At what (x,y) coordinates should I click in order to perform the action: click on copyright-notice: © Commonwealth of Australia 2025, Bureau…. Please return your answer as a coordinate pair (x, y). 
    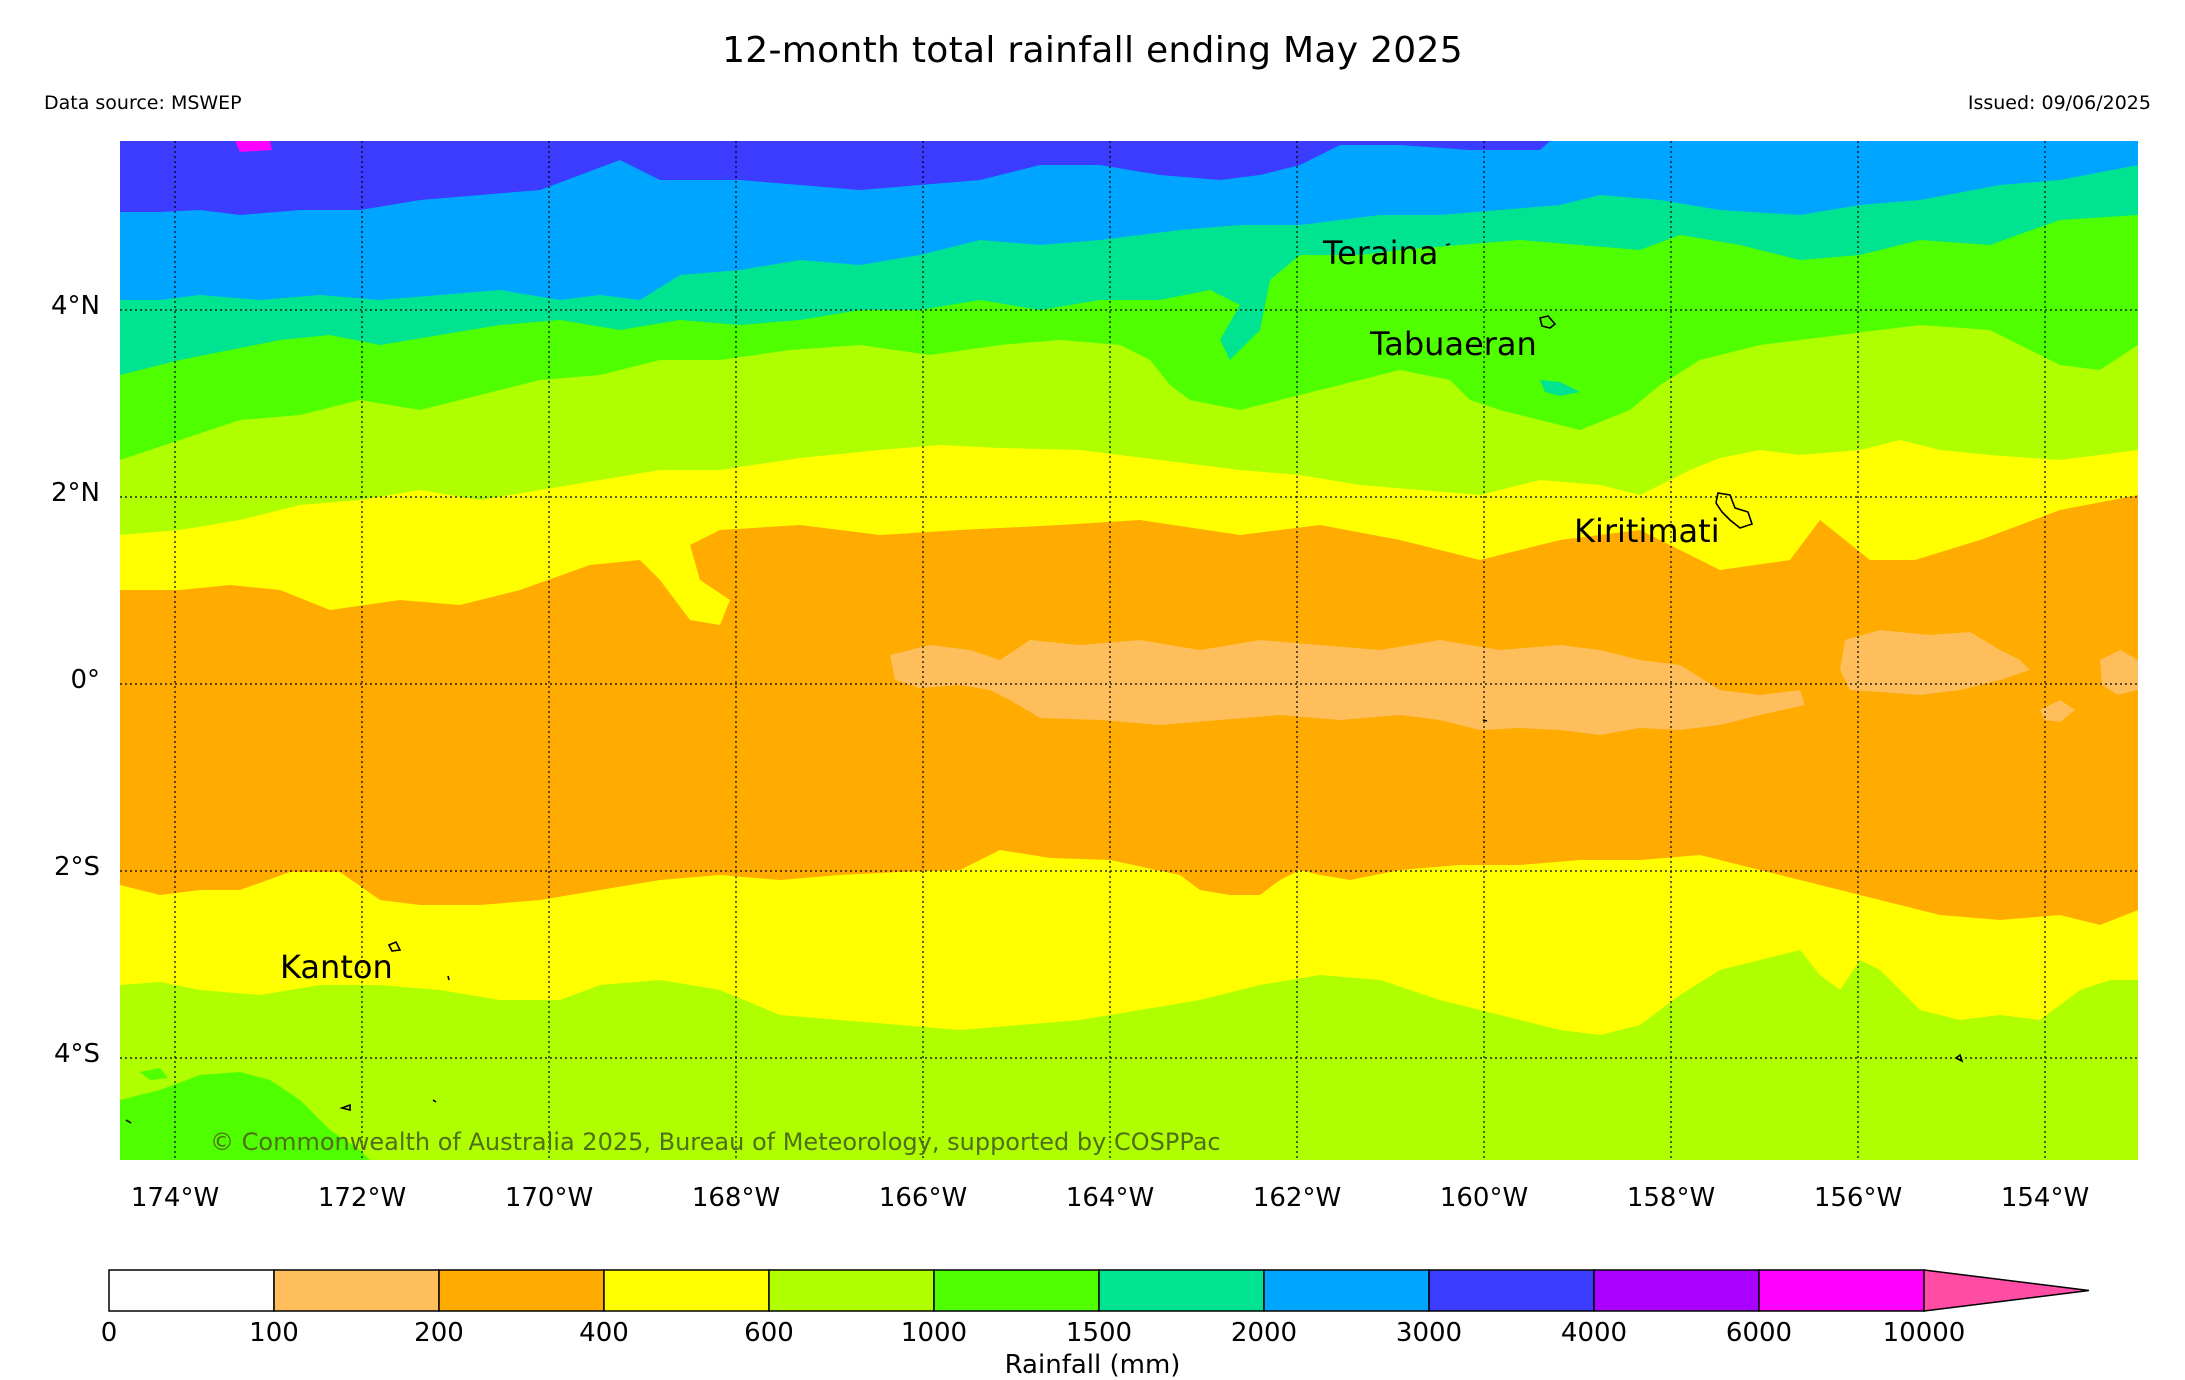
    Looking at the image, I should click on (715, 1142).